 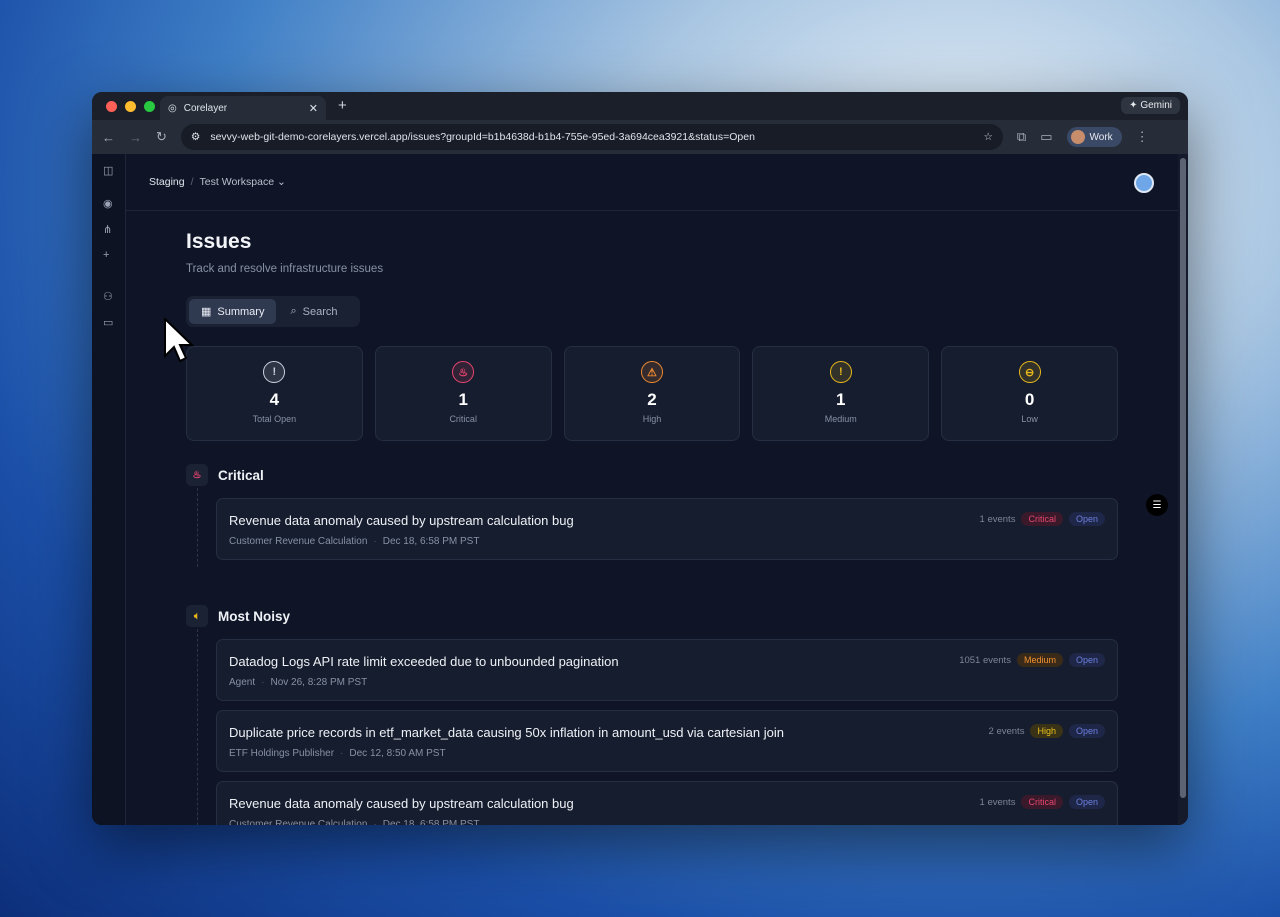 What do you see at coordinates (167, 182) in the screenshot?
I see `breadcrumb-env: Staging` at bounding box center [167, 182].